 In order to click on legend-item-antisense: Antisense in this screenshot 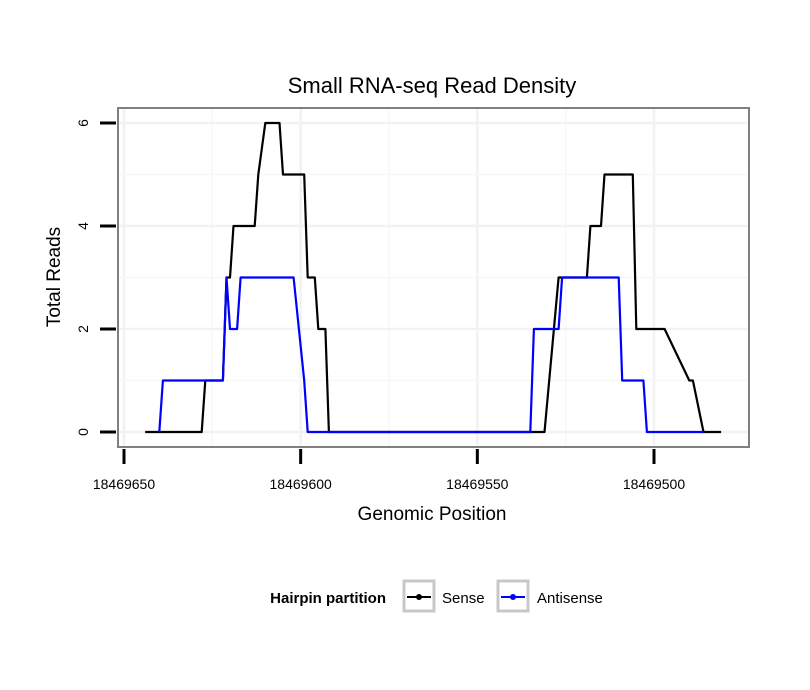, I will do `click(549, 596)`.